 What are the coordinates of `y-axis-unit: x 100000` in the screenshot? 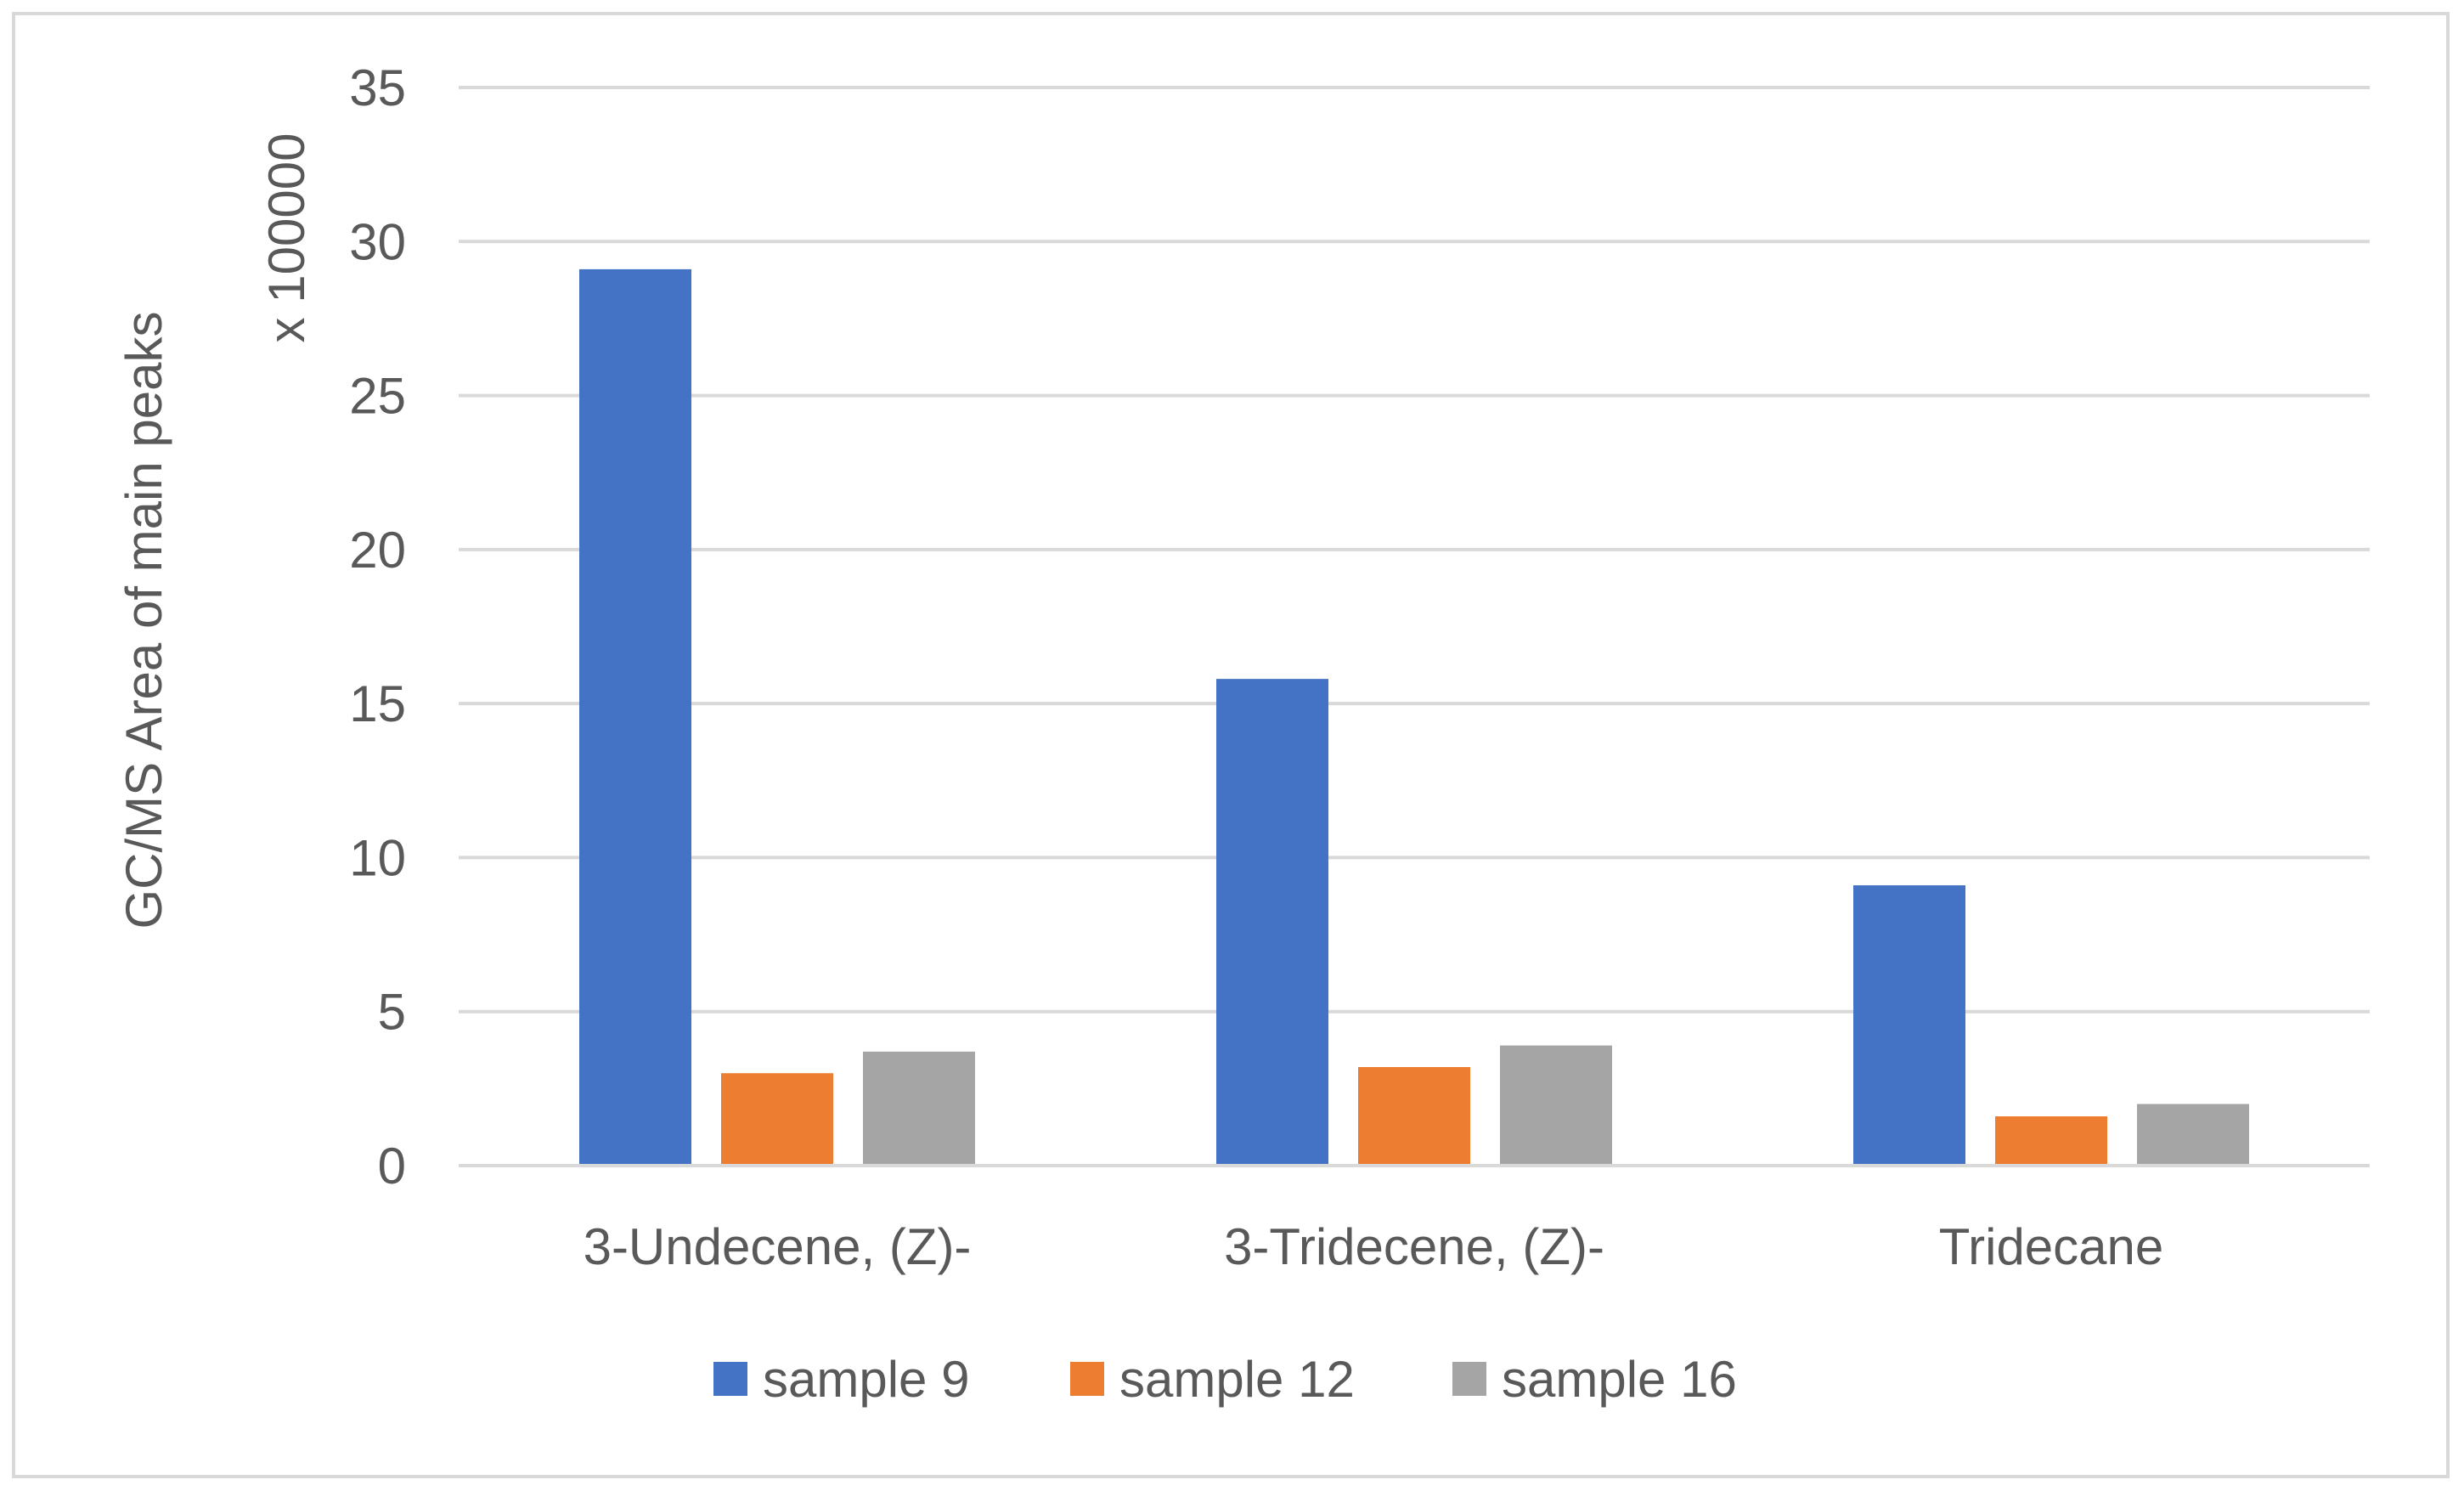 It's located at (286, 238).